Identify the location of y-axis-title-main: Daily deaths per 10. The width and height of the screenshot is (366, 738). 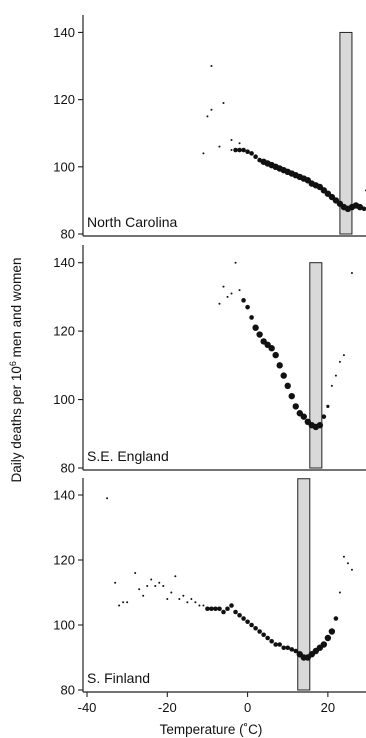
(16, 424).